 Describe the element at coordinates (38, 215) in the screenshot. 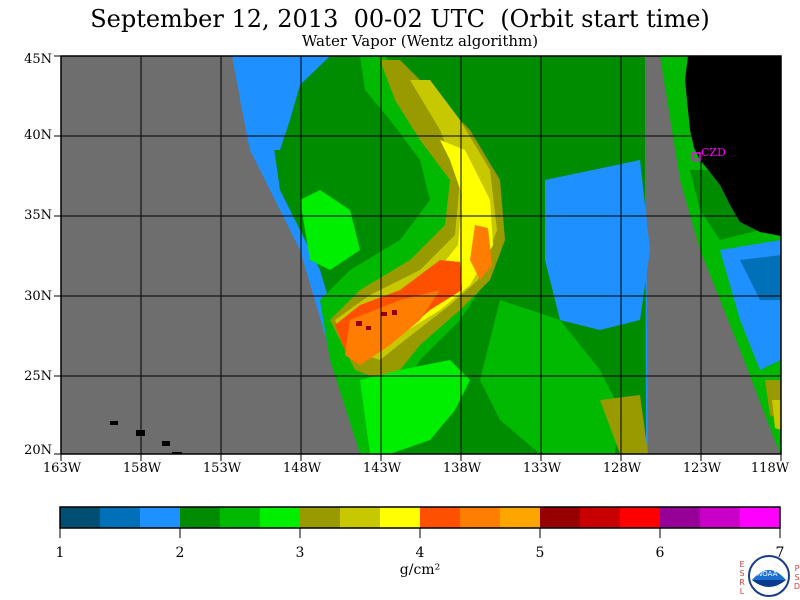

I see `lat-label-35n: 35N` at that location.